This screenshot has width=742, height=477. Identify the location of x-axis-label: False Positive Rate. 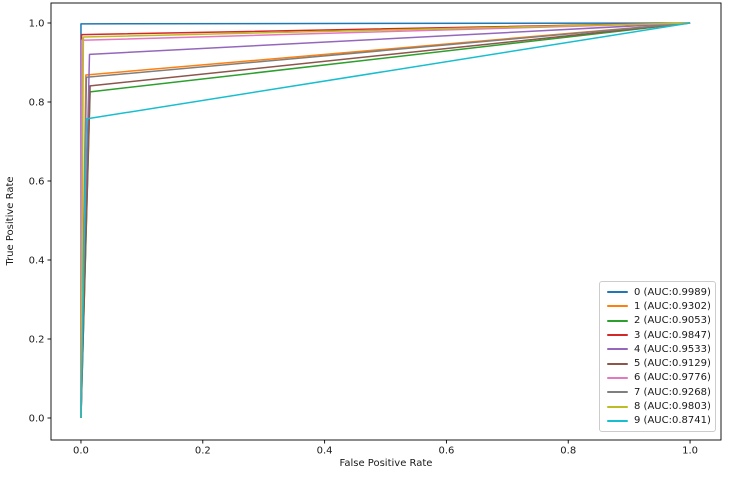
(386, 463).